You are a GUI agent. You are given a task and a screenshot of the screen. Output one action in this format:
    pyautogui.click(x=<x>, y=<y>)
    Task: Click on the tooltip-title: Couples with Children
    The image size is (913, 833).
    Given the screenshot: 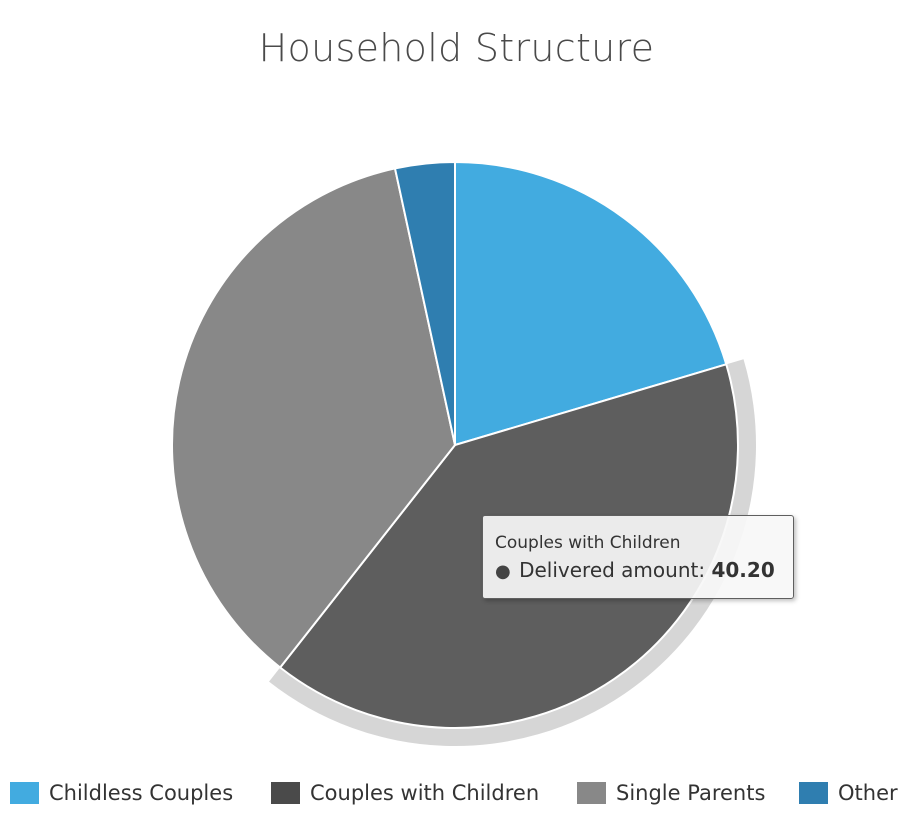 What is the action you would take?
    pyautogui.click(x=588, y=543)
    